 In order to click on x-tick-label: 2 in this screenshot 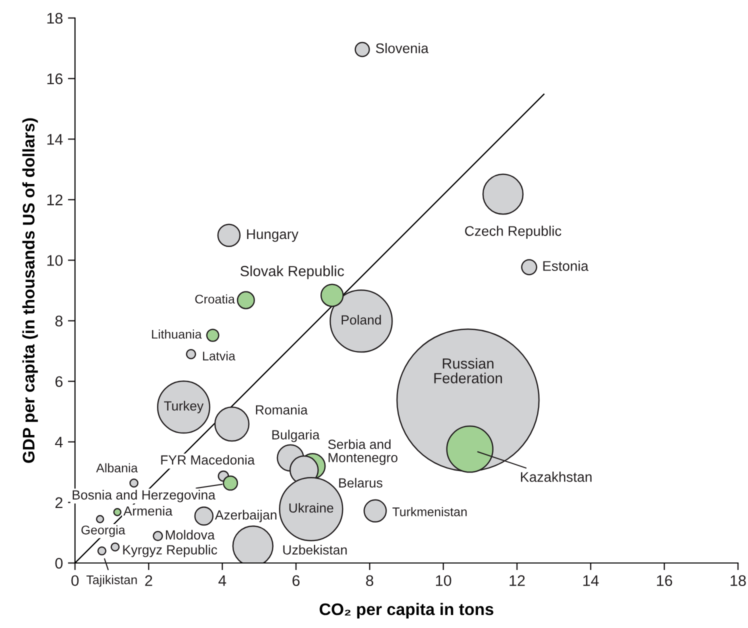, I will do `click(148, 580)`.